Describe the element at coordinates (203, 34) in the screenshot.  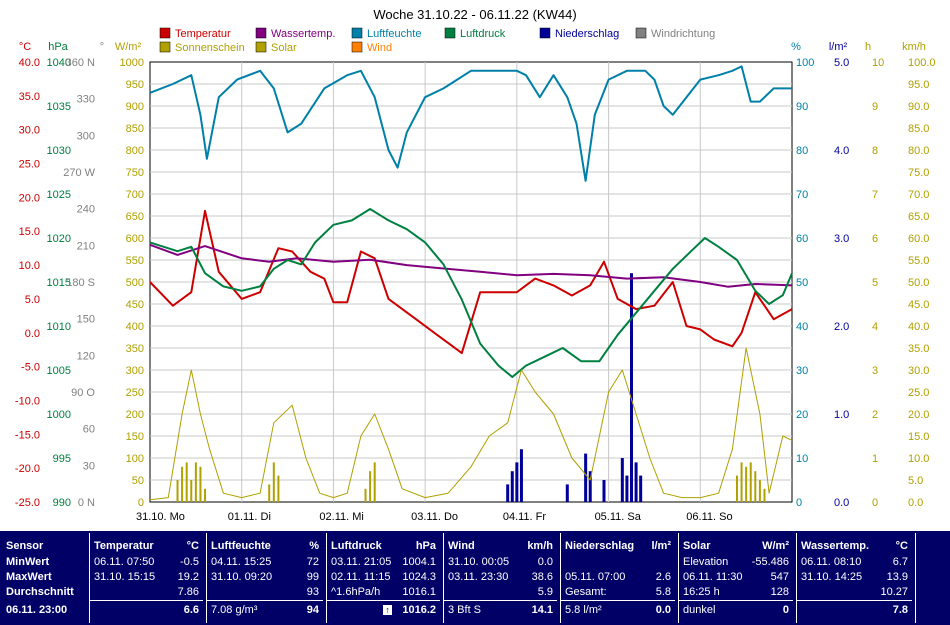
I see `legend-label: Temperatur` at that location.